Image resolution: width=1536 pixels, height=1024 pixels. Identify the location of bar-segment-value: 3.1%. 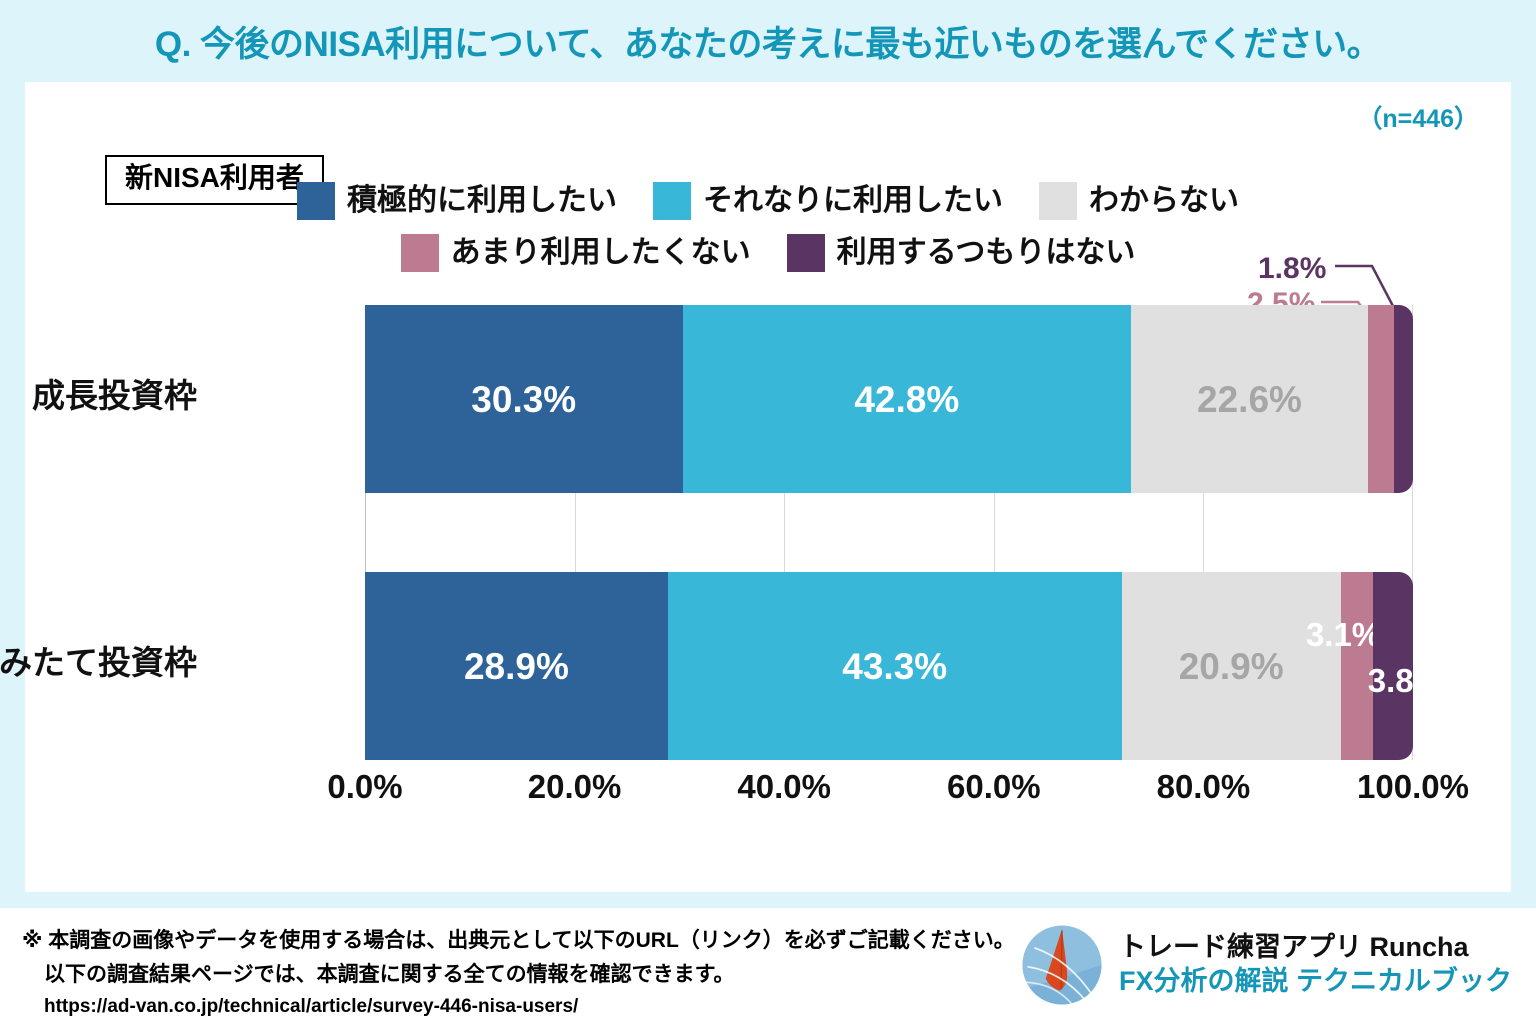
(1343, 634).